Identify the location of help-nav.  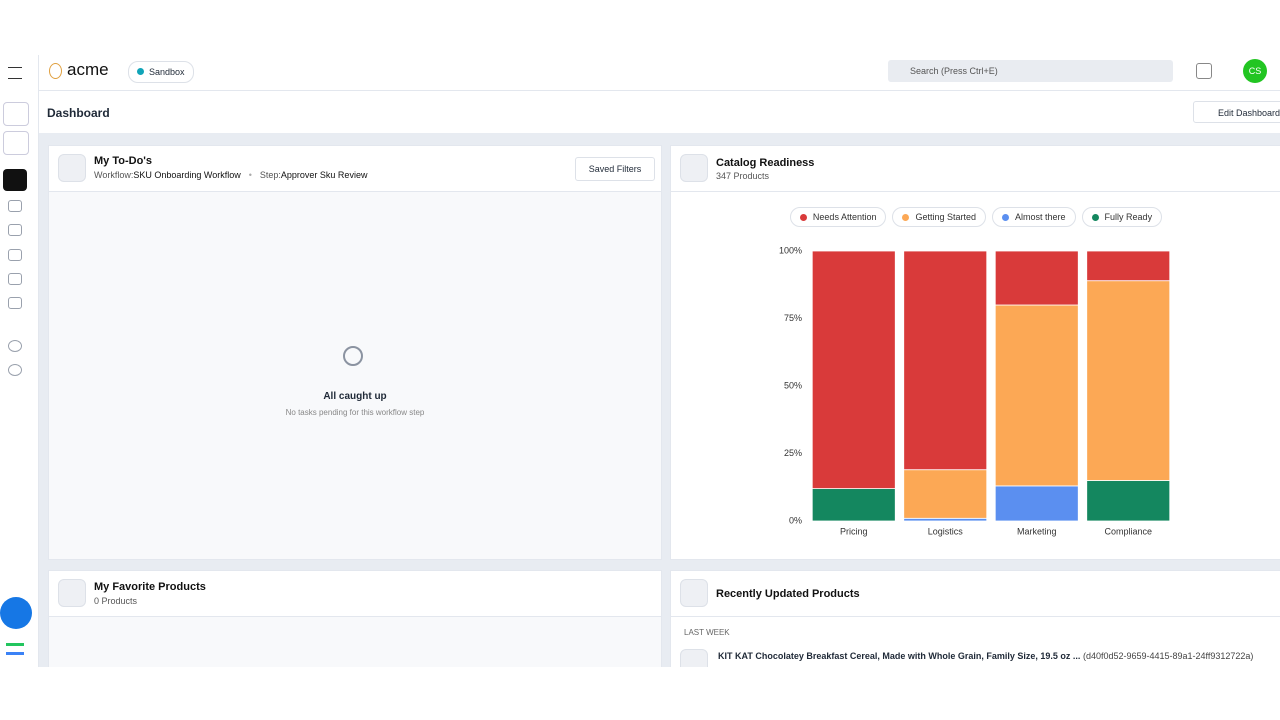
(15, 346).